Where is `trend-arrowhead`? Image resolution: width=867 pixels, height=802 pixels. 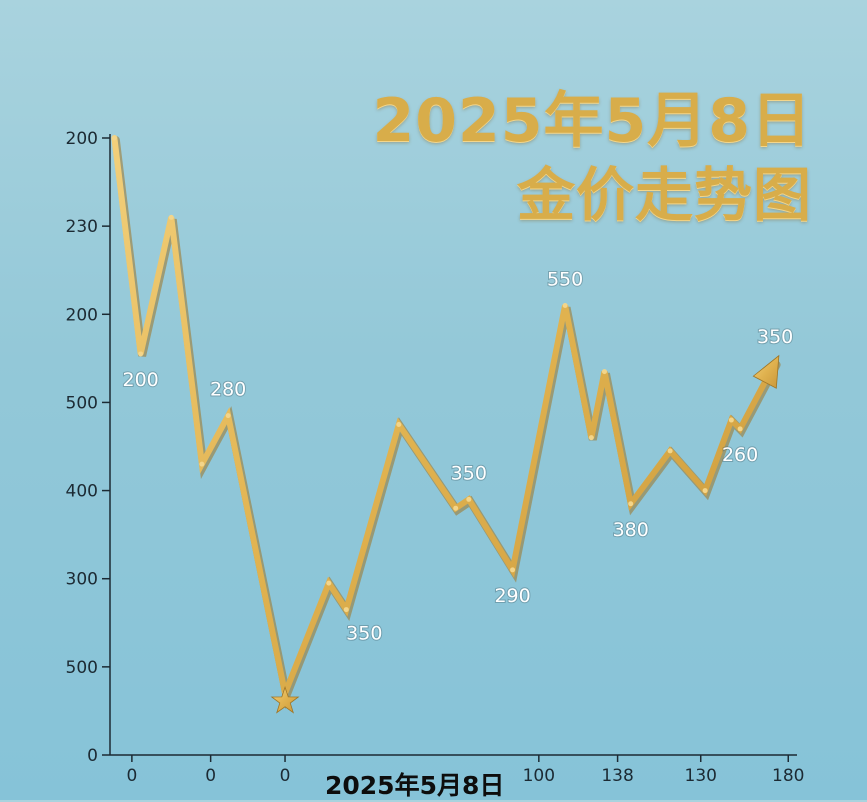 trend-arrowhead is located at coordinates (766, 371).